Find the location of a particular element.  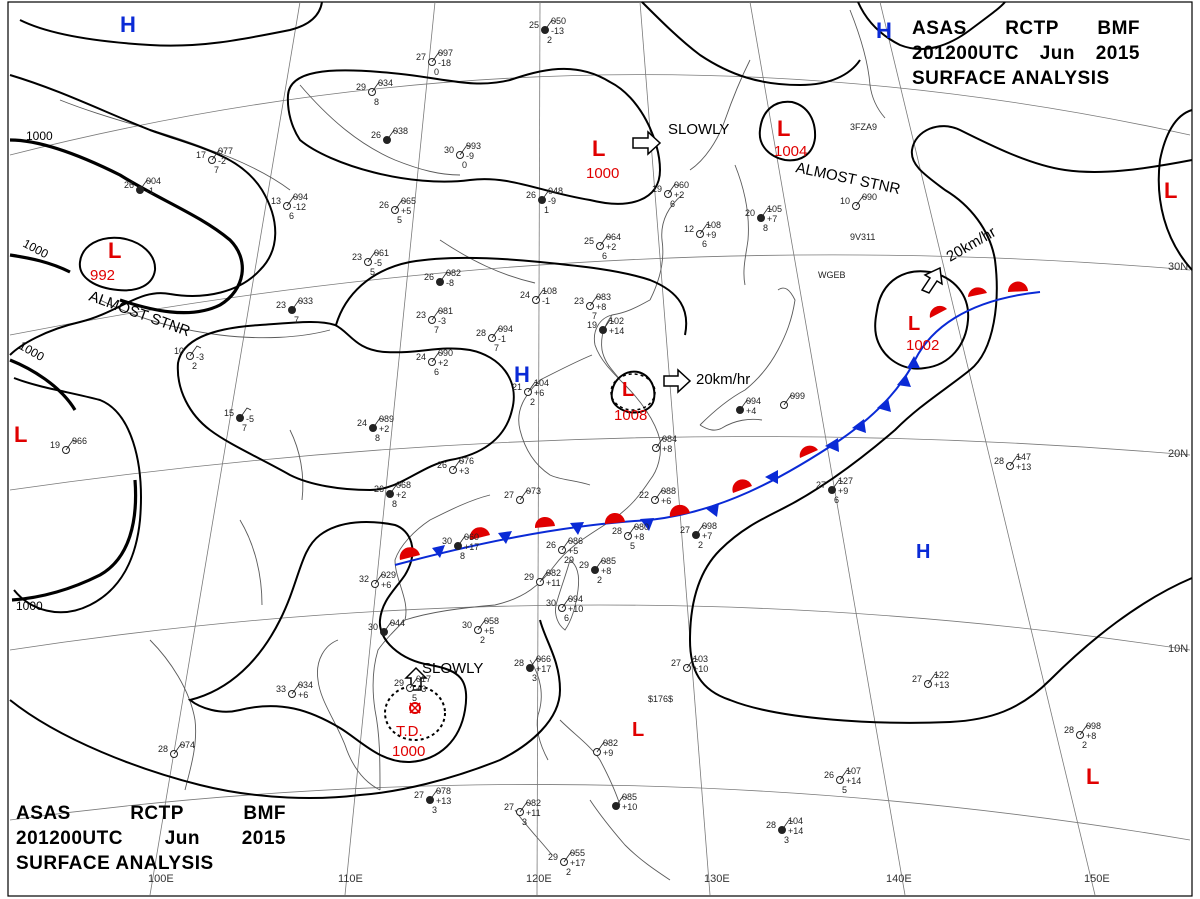

station-plot: 30 058+52 is located at coordinates (480, 630).